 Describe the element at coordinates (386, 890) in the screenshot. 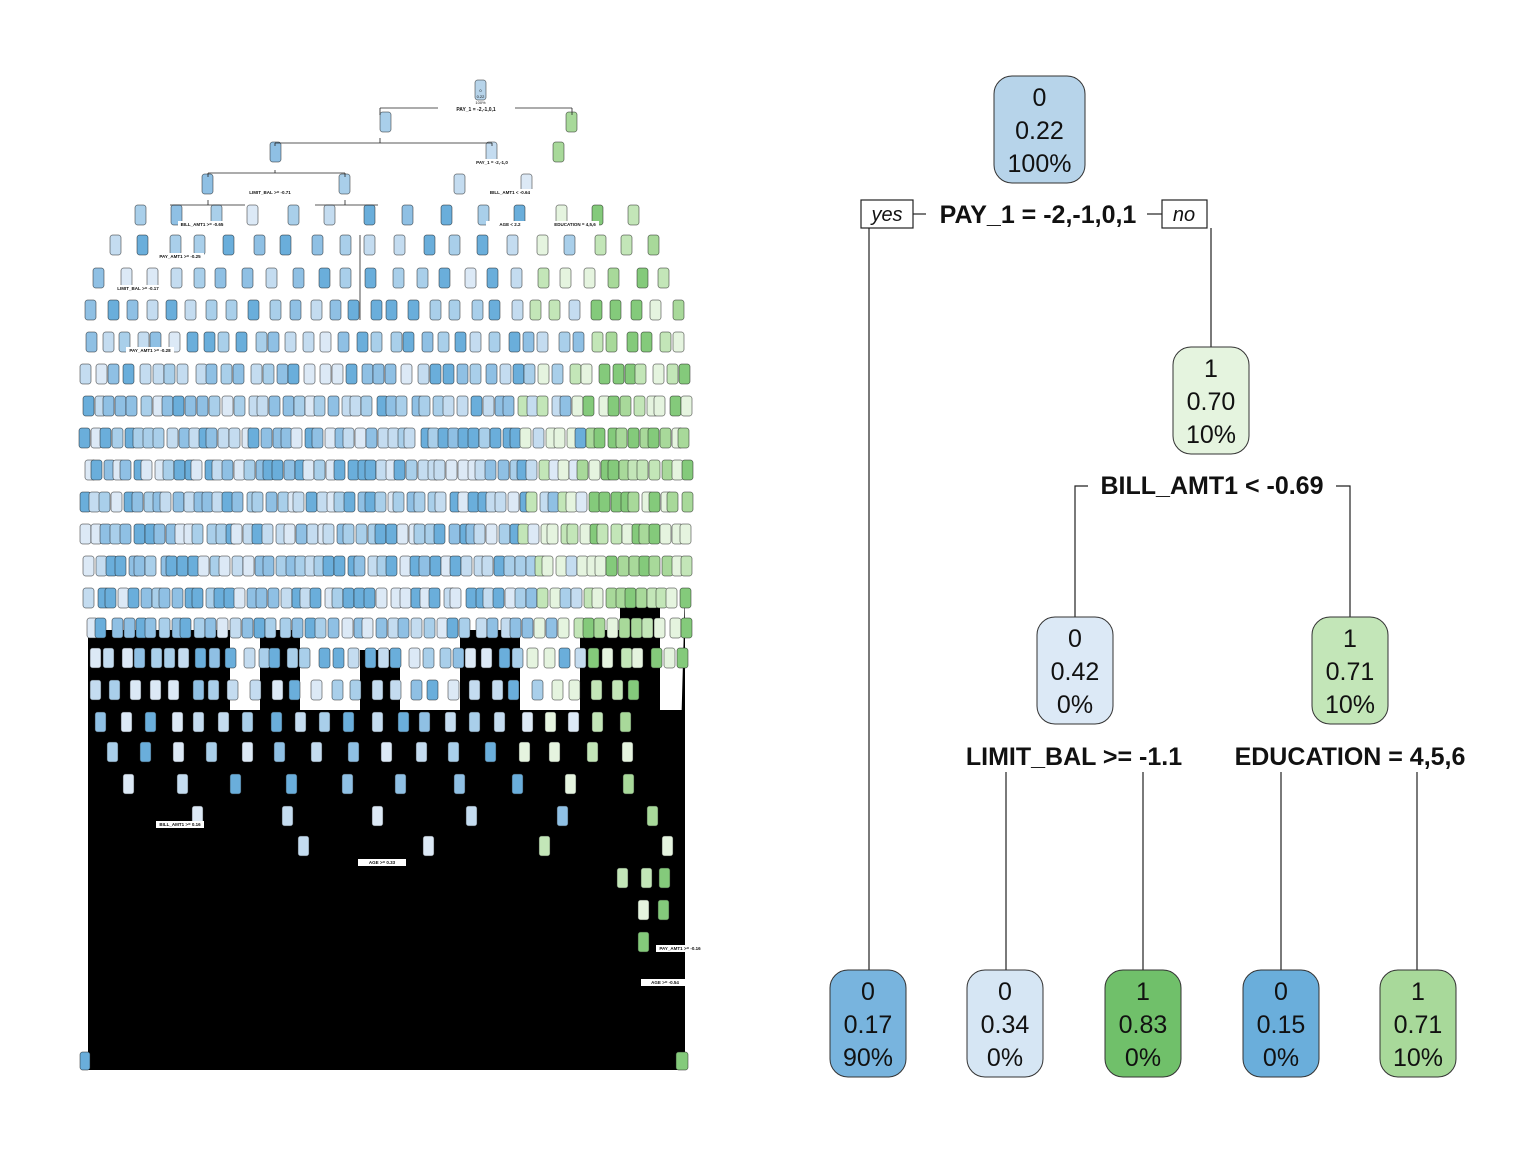

I see `dense-leaf-mass-lower` at that location.